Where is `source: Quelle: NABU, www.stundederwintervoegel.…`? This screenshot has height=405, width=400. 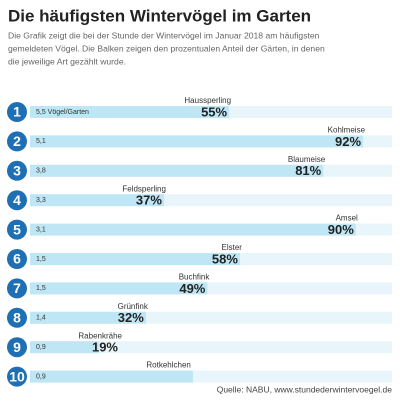 source: Quelle: NABU, www.stundederwintervoegel.… is located at coordinates (305, 389).